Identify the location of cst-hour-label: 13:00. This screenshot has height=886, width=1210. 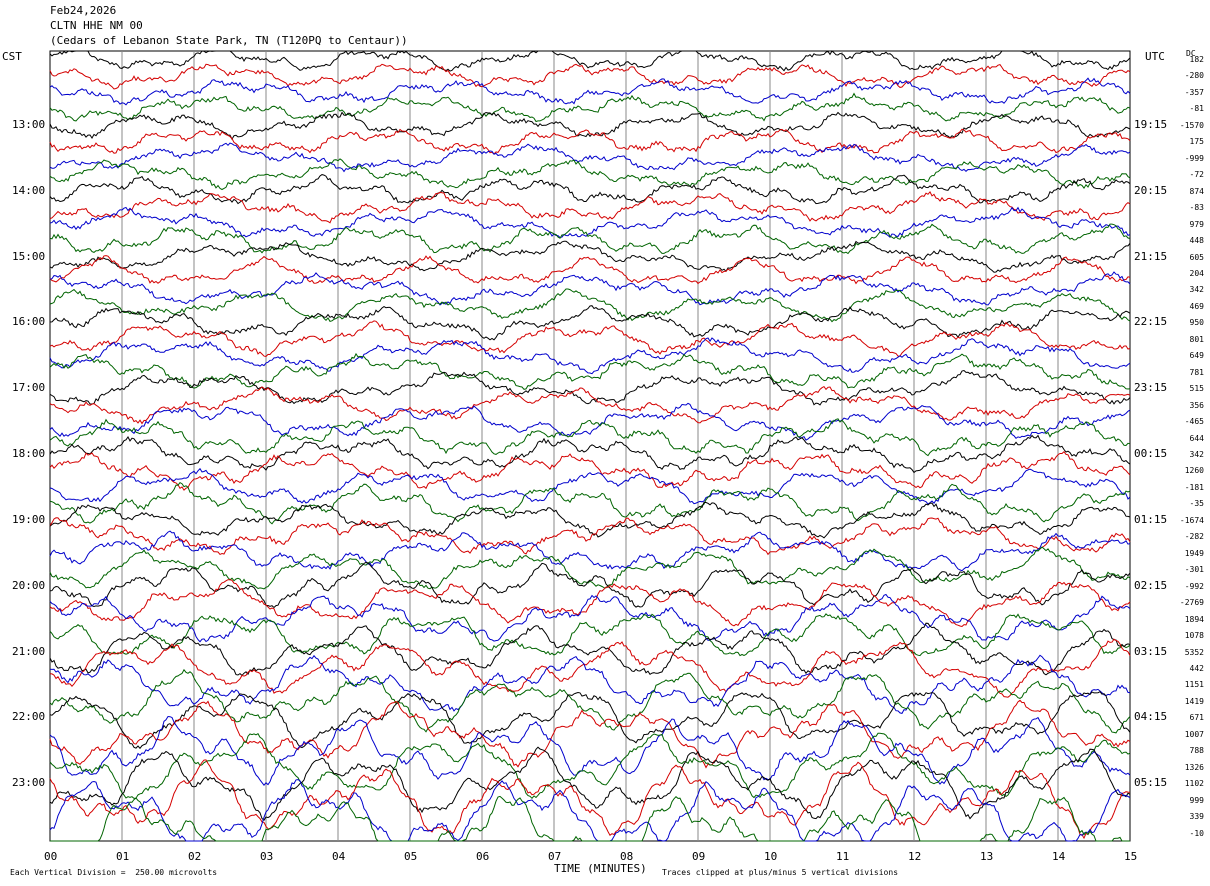
(29, 124).